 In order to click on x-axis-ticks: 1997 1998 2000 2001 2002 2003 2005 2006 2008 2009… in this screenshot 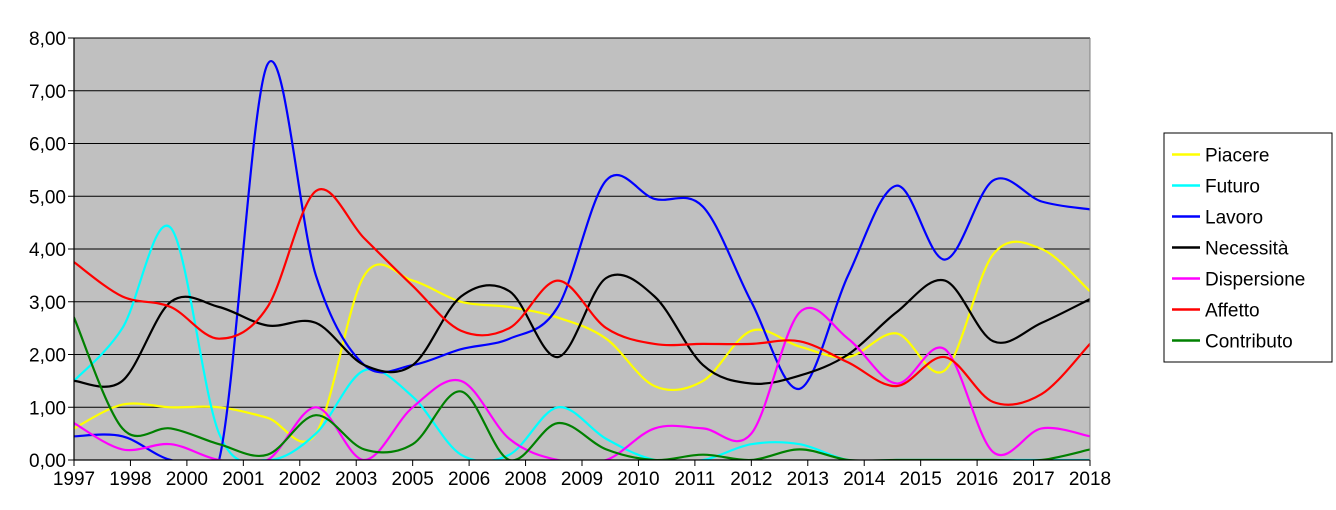, I will do `click(582, 475)`.